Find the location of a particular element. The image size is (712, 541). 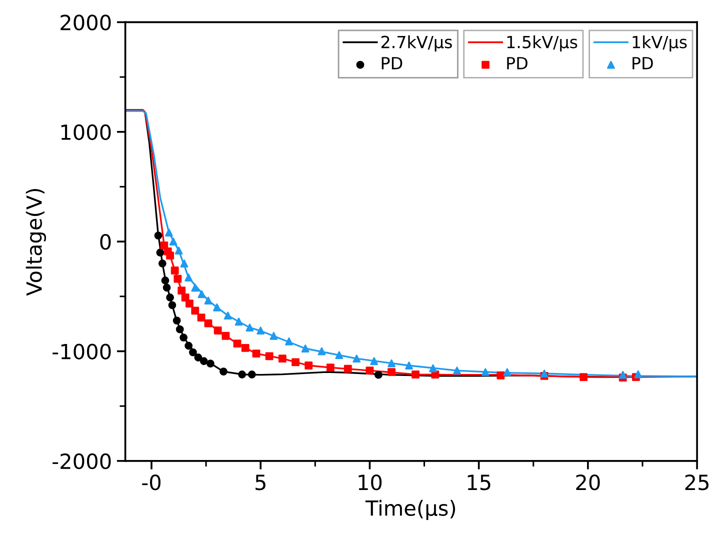

y-axis-title: Voltage(V) is located at coordinates (36, 242).